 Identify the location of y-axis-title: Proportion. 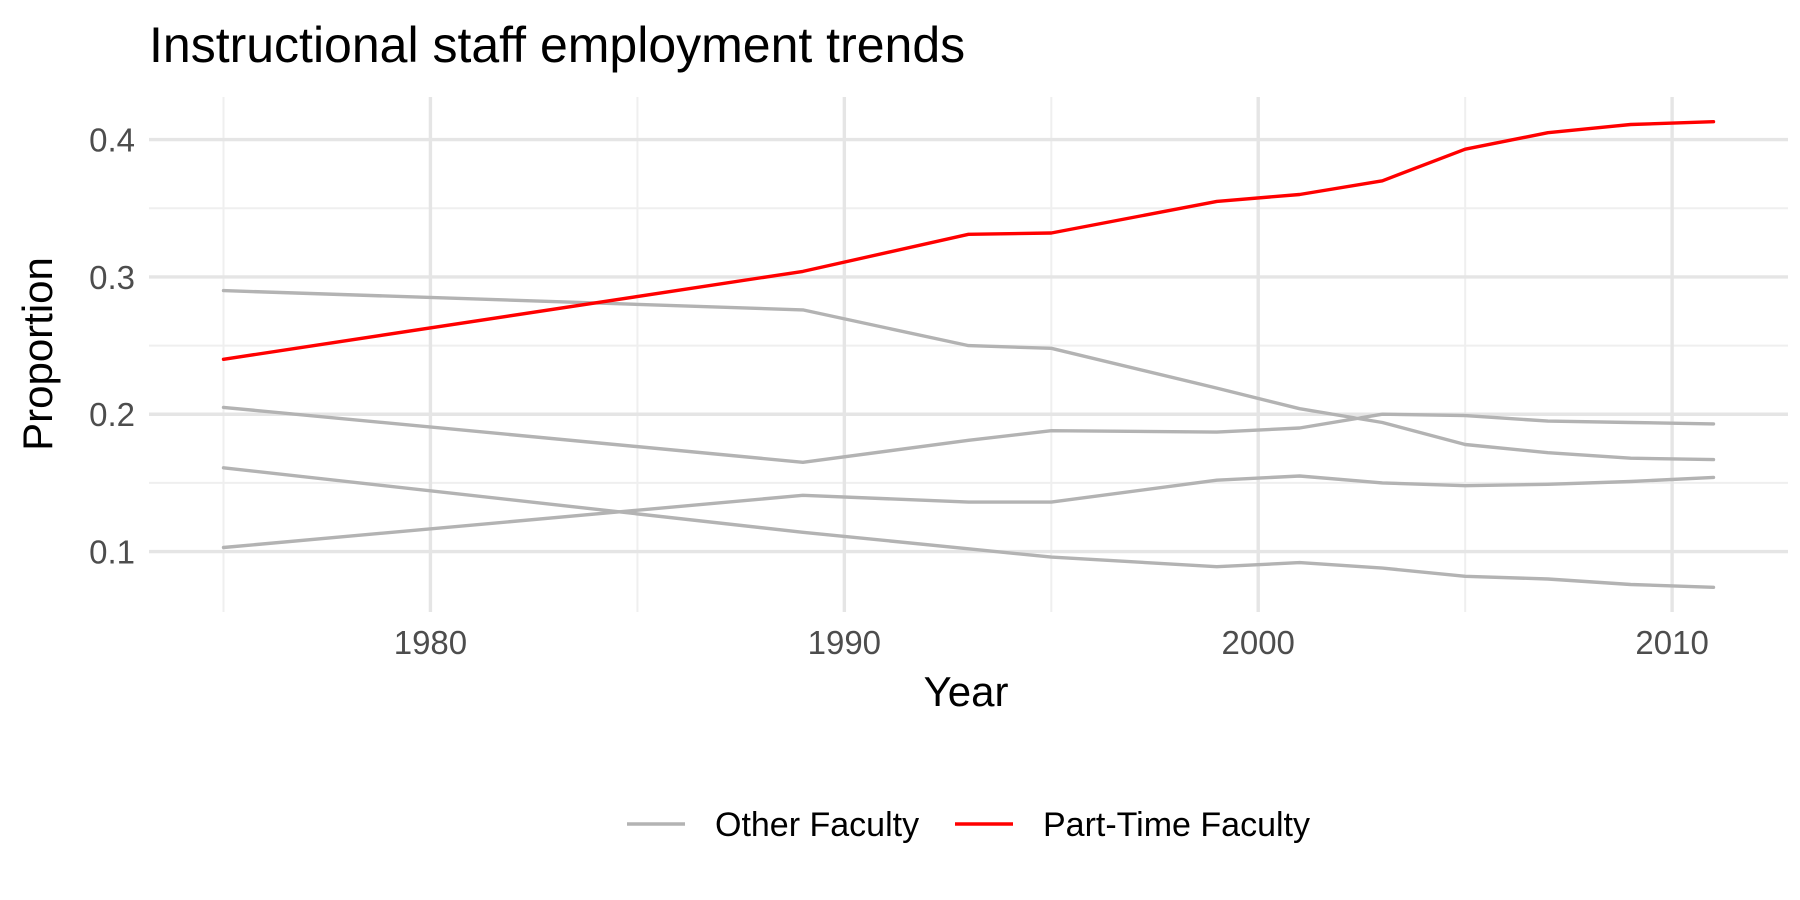
(37, 354).